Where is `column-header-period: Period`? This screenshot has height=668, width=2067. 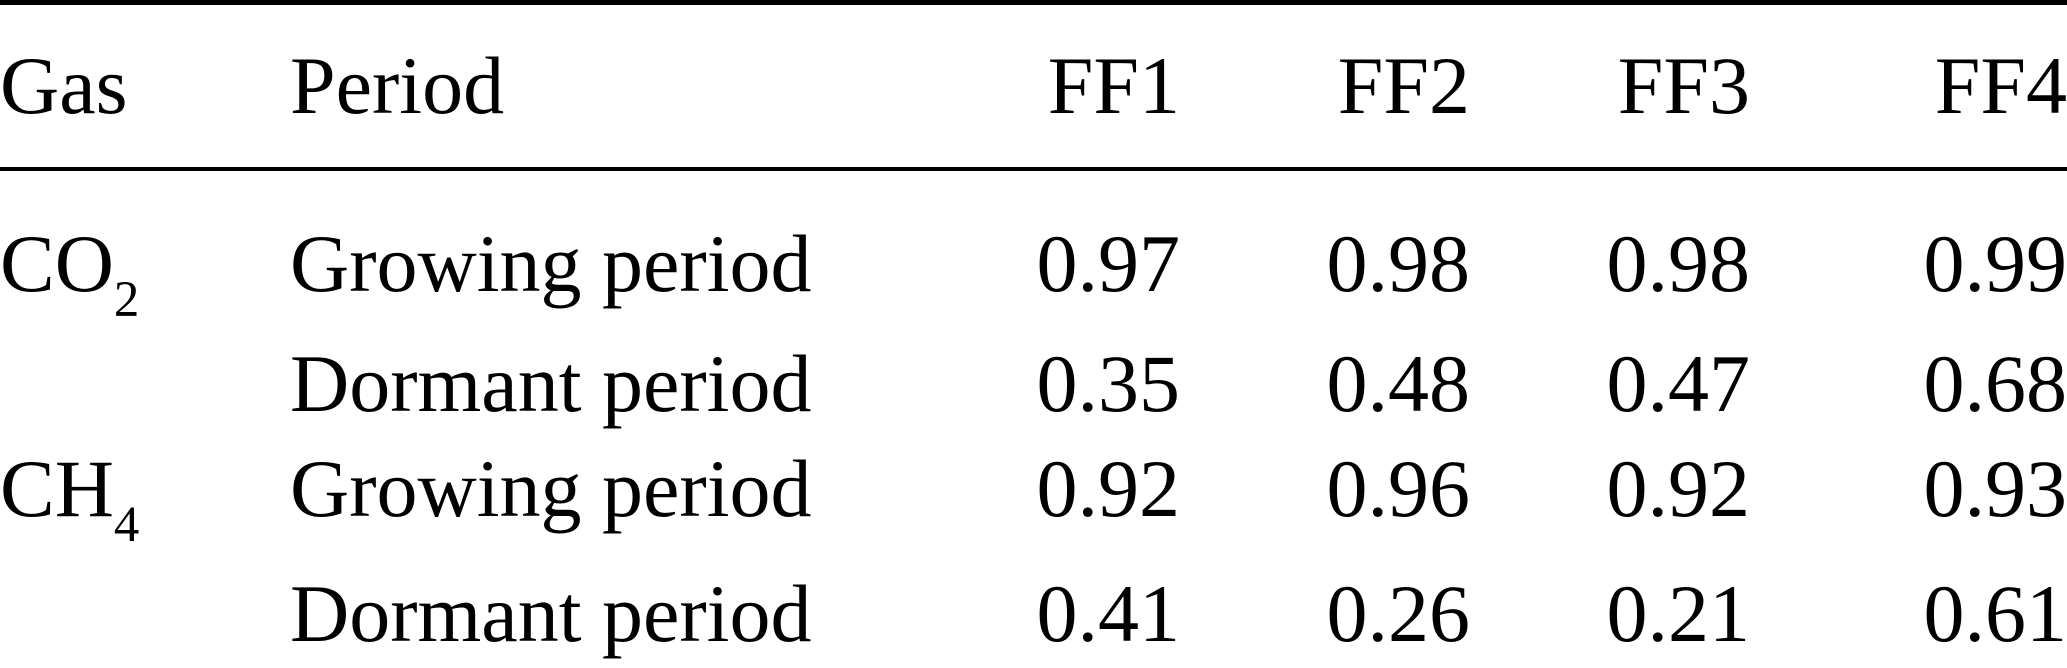
column-header-period: Period is located at coordinates (612, 86).